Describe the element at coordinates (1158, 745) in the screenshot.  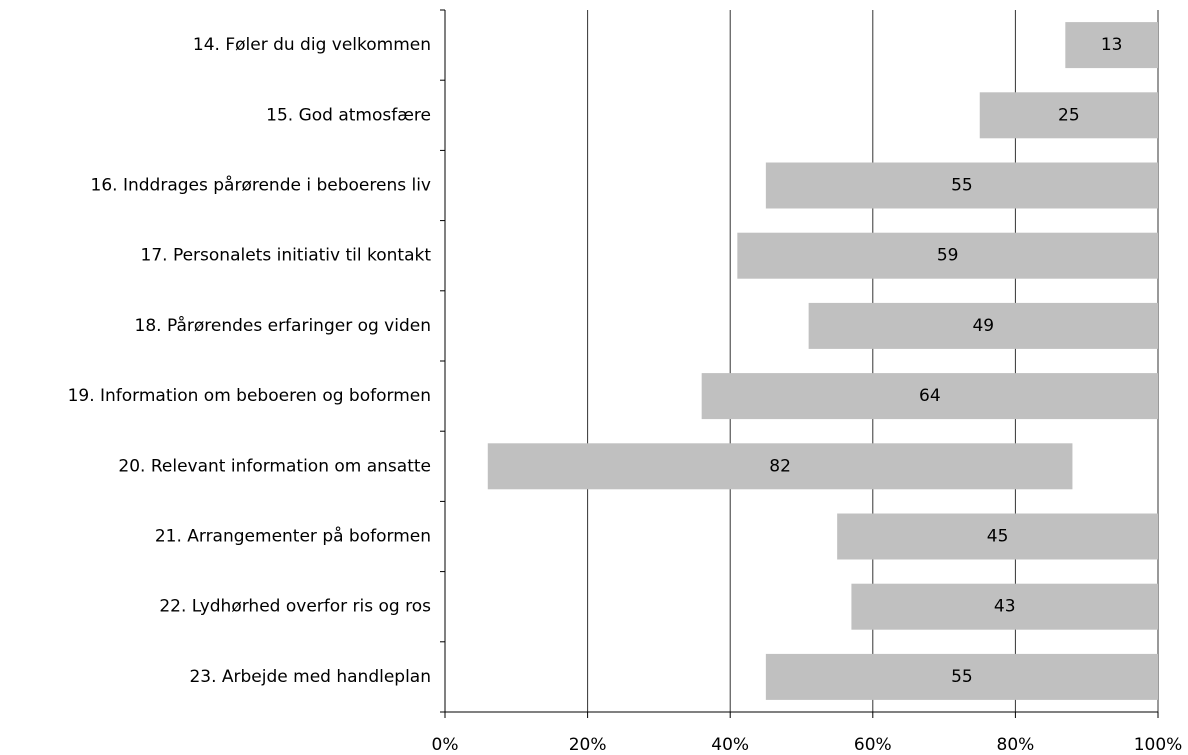
I see `x-tick-label: 100%` at that location.